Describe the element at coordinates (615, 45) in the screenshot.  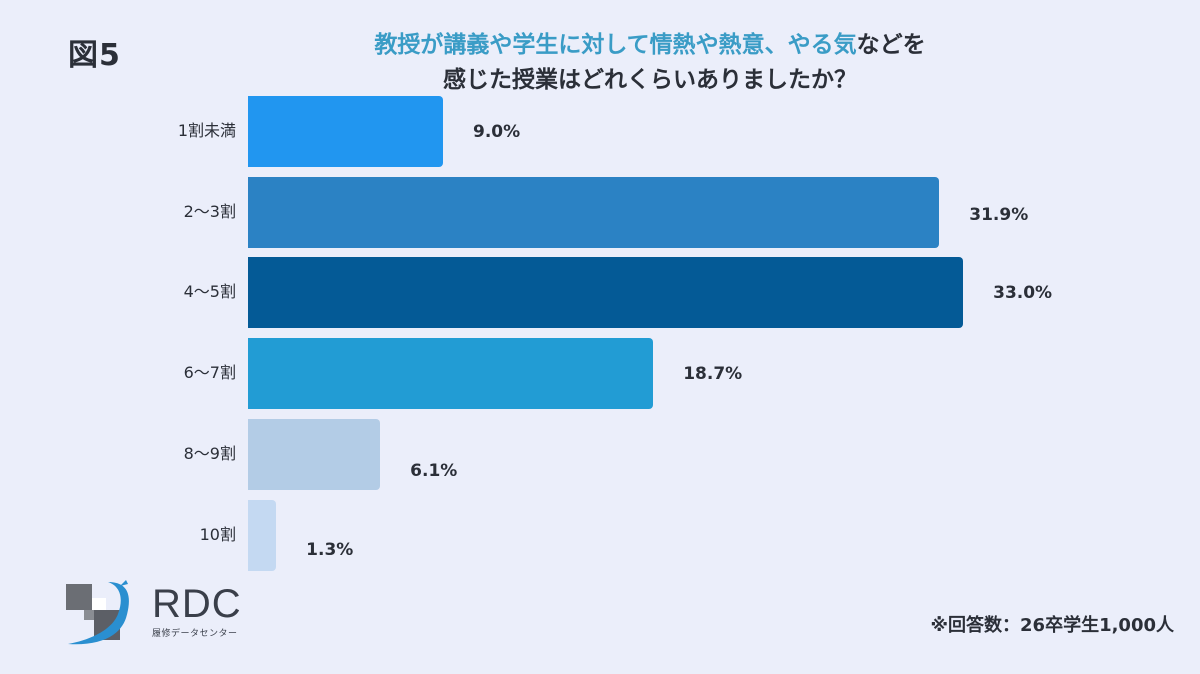
I see `title-highlight: 教授が講義や学生に対して情熱や熱意、やる気` at that location.